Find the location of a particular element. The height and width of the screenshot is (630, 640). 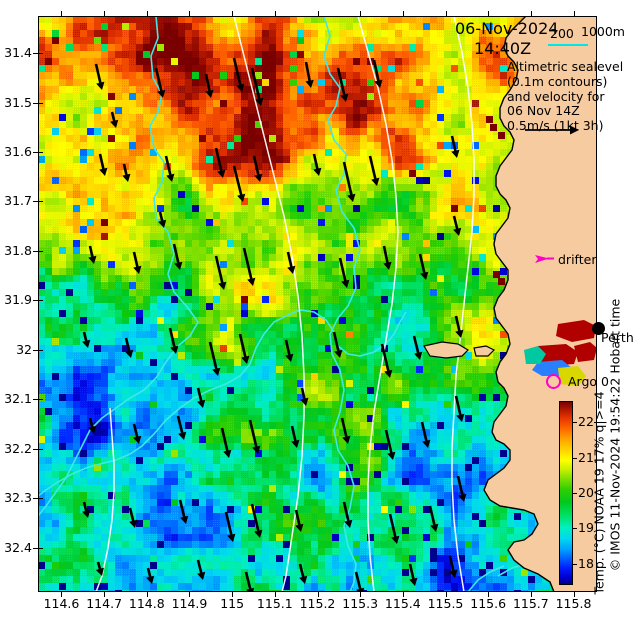

city-label: Perth is located at coordinates (617, 337).